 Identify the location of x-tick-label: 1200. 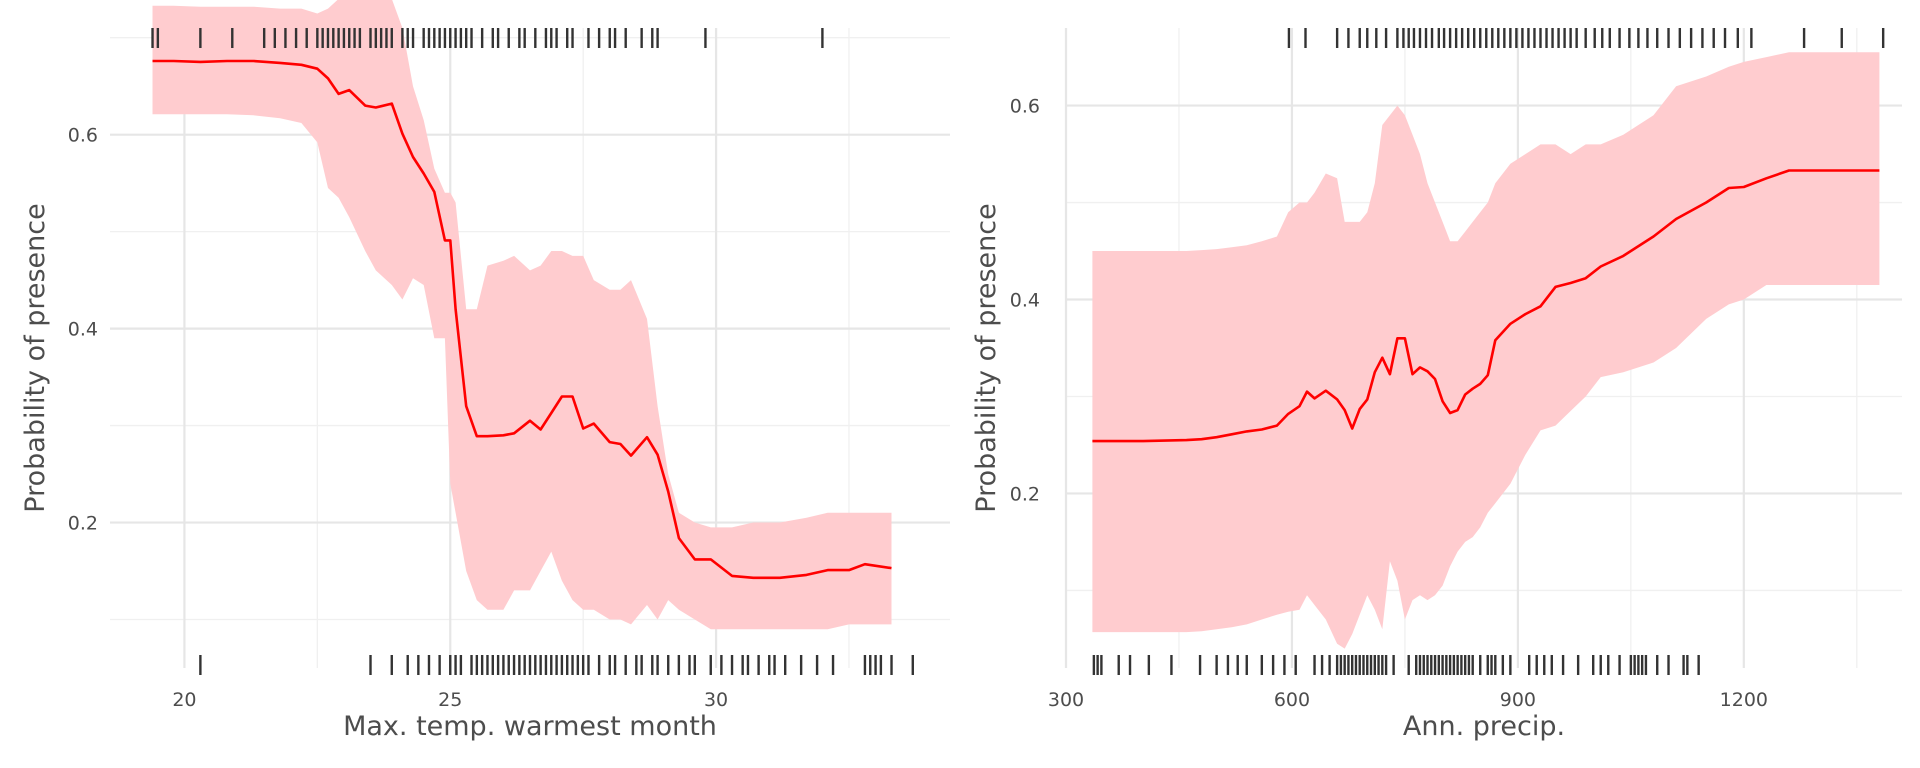
(1744, 700).